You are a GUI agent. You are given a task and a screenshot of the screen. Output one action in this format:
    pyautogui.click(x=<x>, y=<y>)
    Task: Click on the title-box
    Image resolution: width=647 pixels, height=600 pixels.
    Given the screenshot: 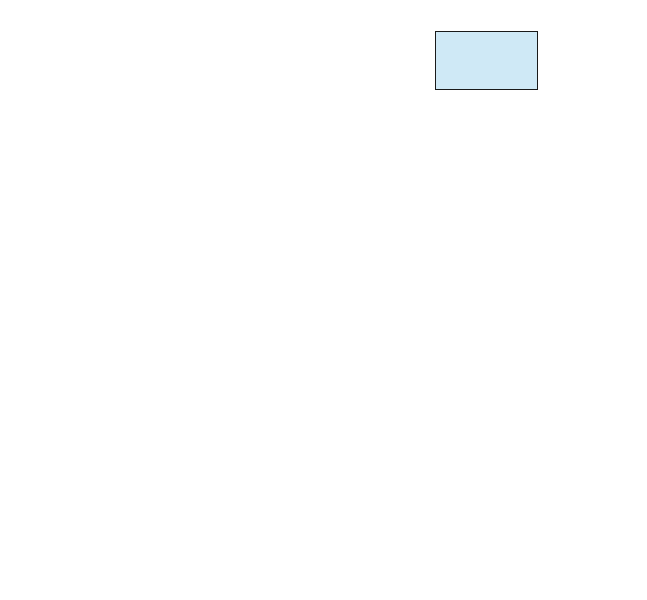 What is the action you would take?
    pyautogui.click(x=486, y=60)
    